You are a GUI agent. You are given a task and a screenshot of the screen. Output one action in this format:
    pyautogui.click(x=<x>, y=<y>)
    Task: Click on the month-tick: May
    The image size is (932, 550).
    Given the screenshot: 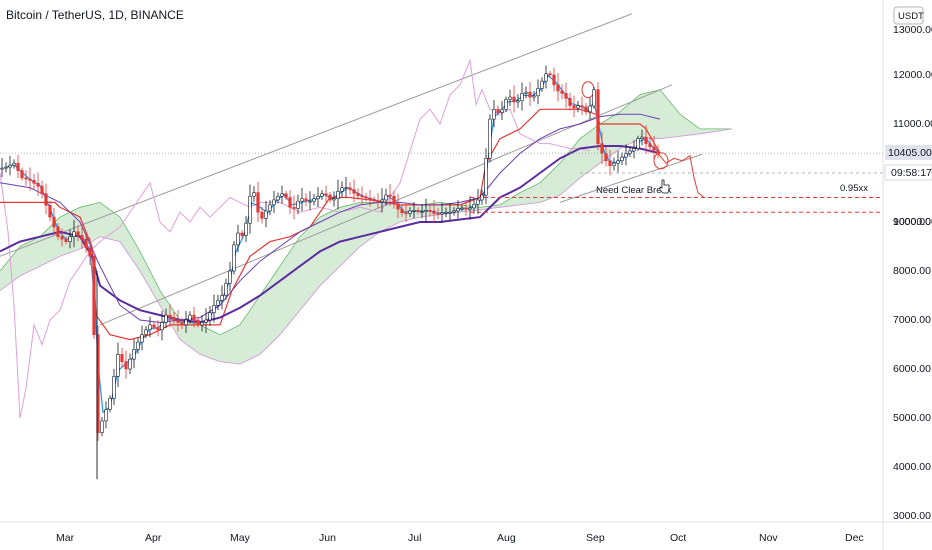 What is the action you would take?
    pyautogui.click(x=240, y=538)
    